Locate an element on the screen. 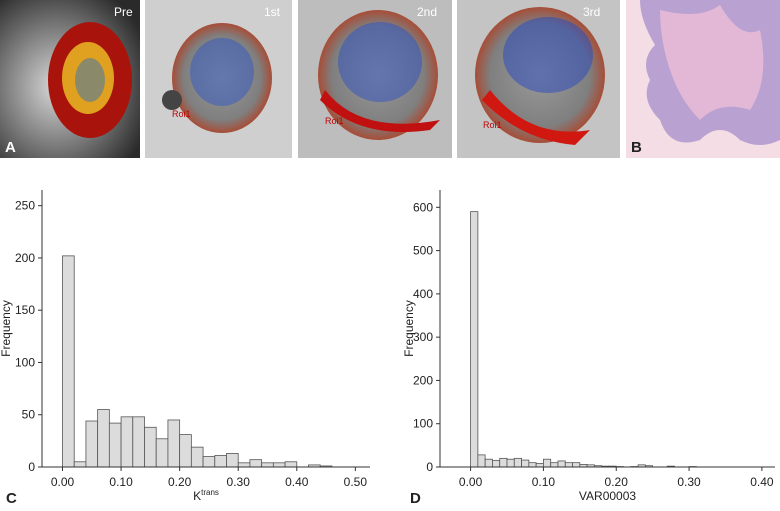 This screenshot has height=511, width=780. panel-letter: C is located at coordinates (11, 498).